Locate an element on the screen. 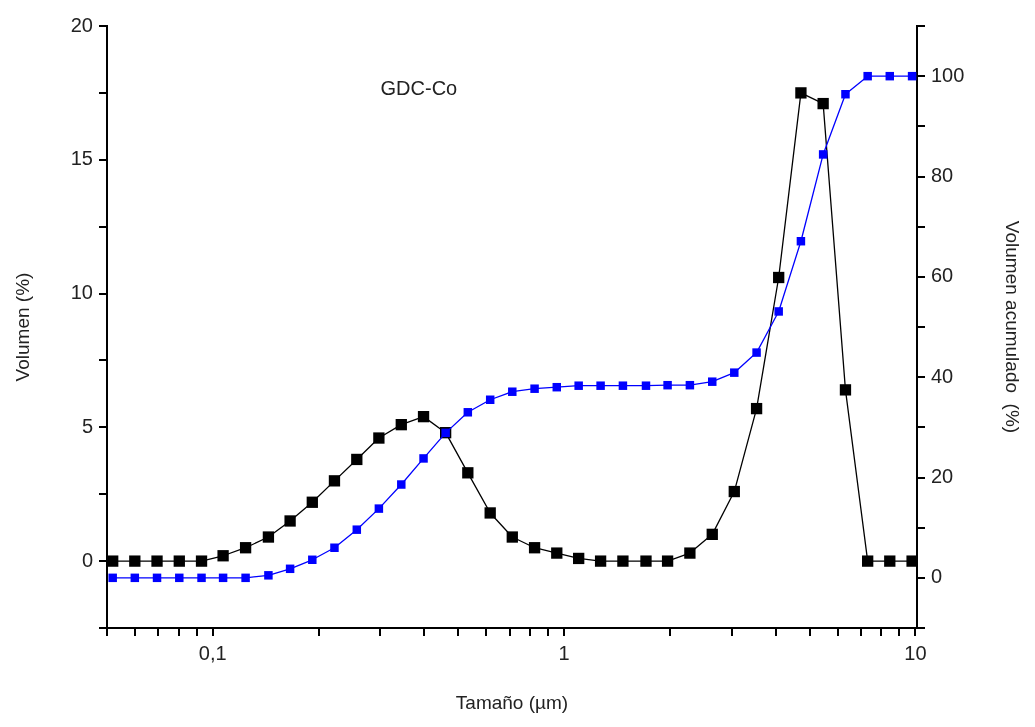 This screenshot has width=1035, height=727. y2-tick-label: 20 is located at coordinates (942, 476).